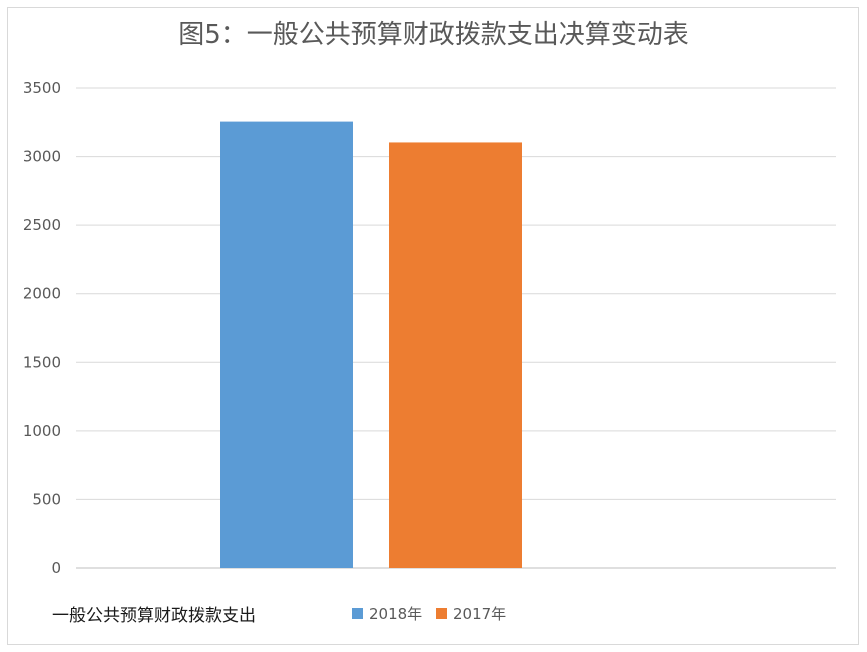  What do you see at coordinates (286, 344) in the screenshot?
I see `bar-2018年` at bounding box center [286, 344].